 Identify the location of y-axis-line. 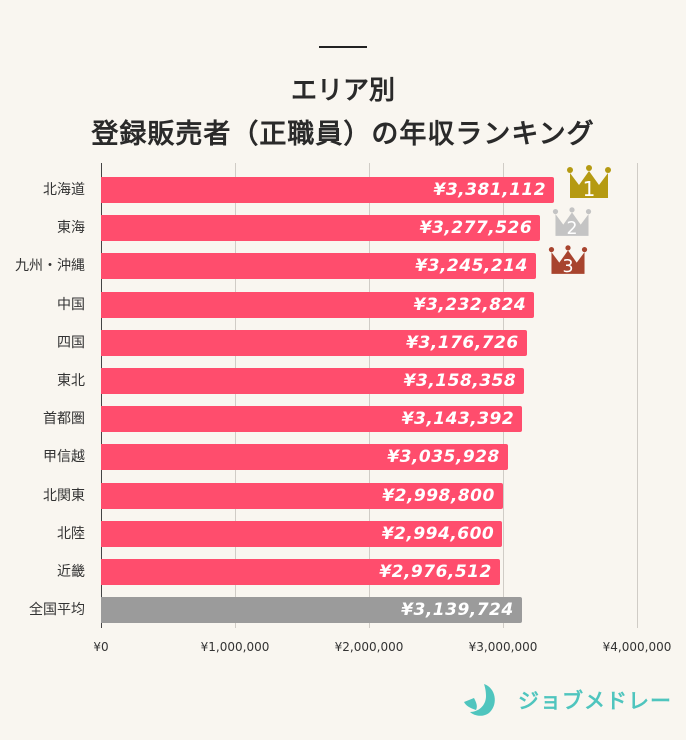
(101, 395).